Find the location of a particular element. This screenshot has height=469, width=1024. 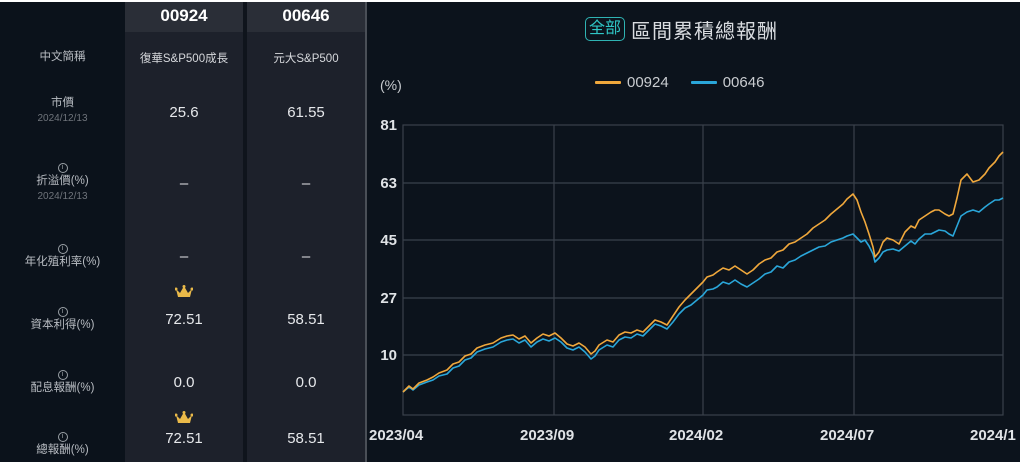

row-label-dividend-yield: i 年化殖利率(%) is located at coordinates (62, 256).